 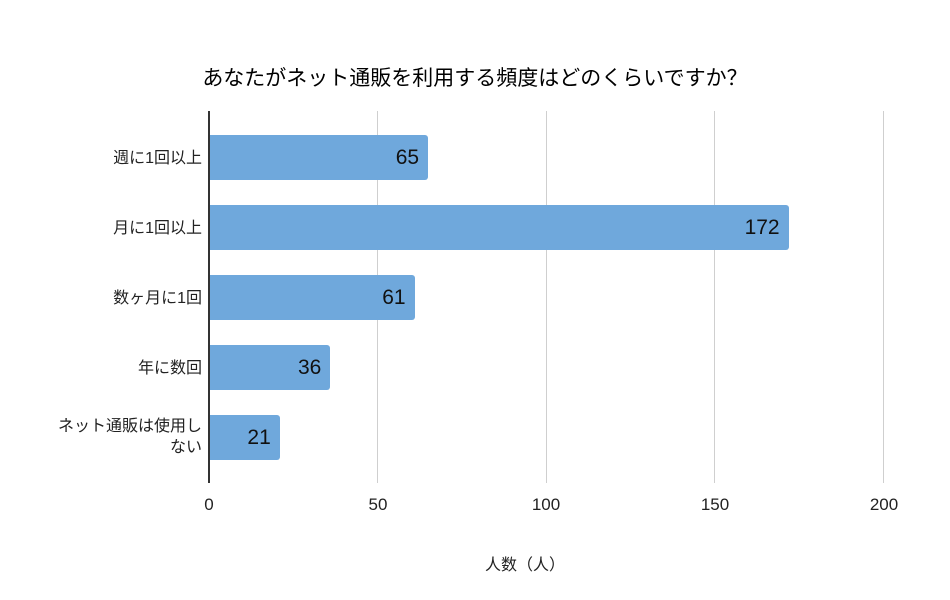 I want to click on bar-every-few-months: 61, so click(x=312, y=297).